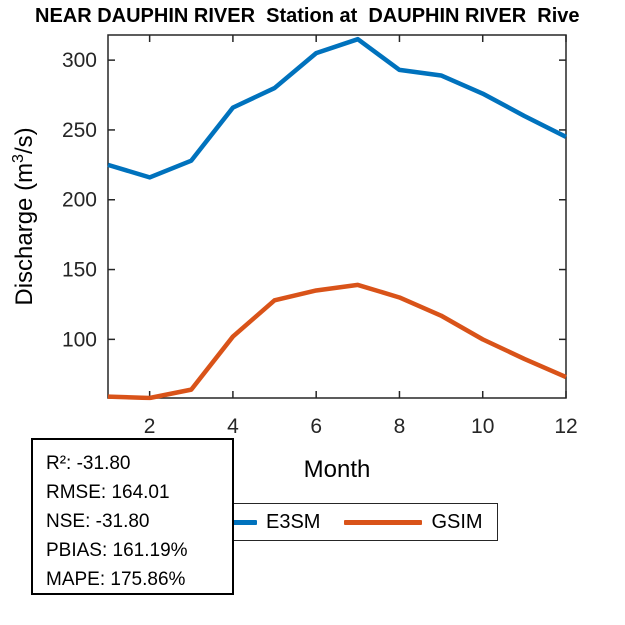  Describe the element at coordinates (457, 522) in the screenshot. I see `gsim-legend-label: GSIM` at that location.